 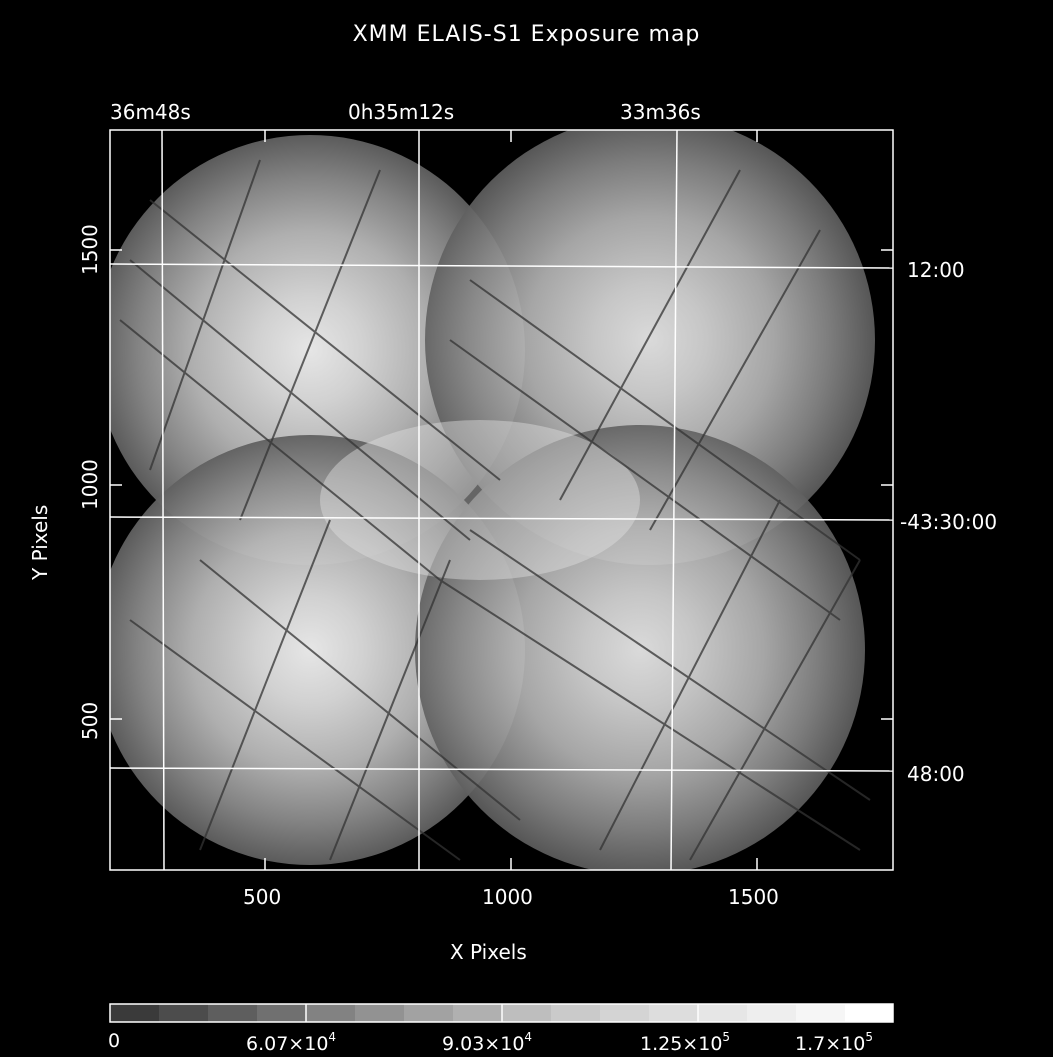 What do you see at coordinates (753, 897) in the screenshot?
I see `x-tick-1500: 1500` at bounding box center [753, 897].